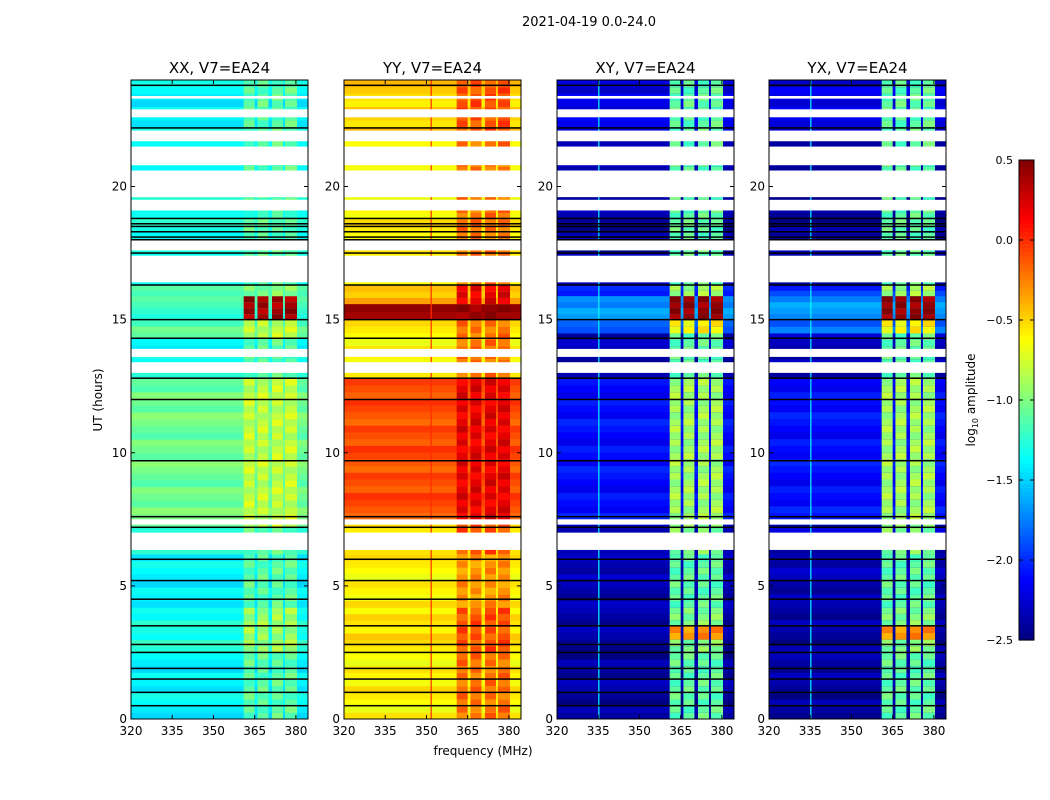  I want to click on flagged-band, so click(857, 184).